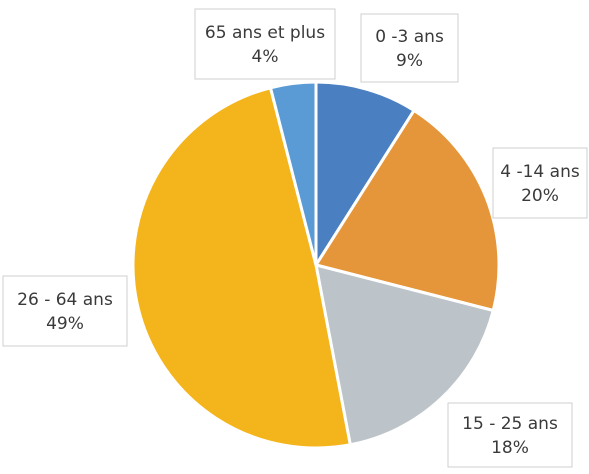 Image resolution: width=589 pixels, height=474 pixels. I want to click on slice-category-label: 0 -3 ans, so click(409, 37).